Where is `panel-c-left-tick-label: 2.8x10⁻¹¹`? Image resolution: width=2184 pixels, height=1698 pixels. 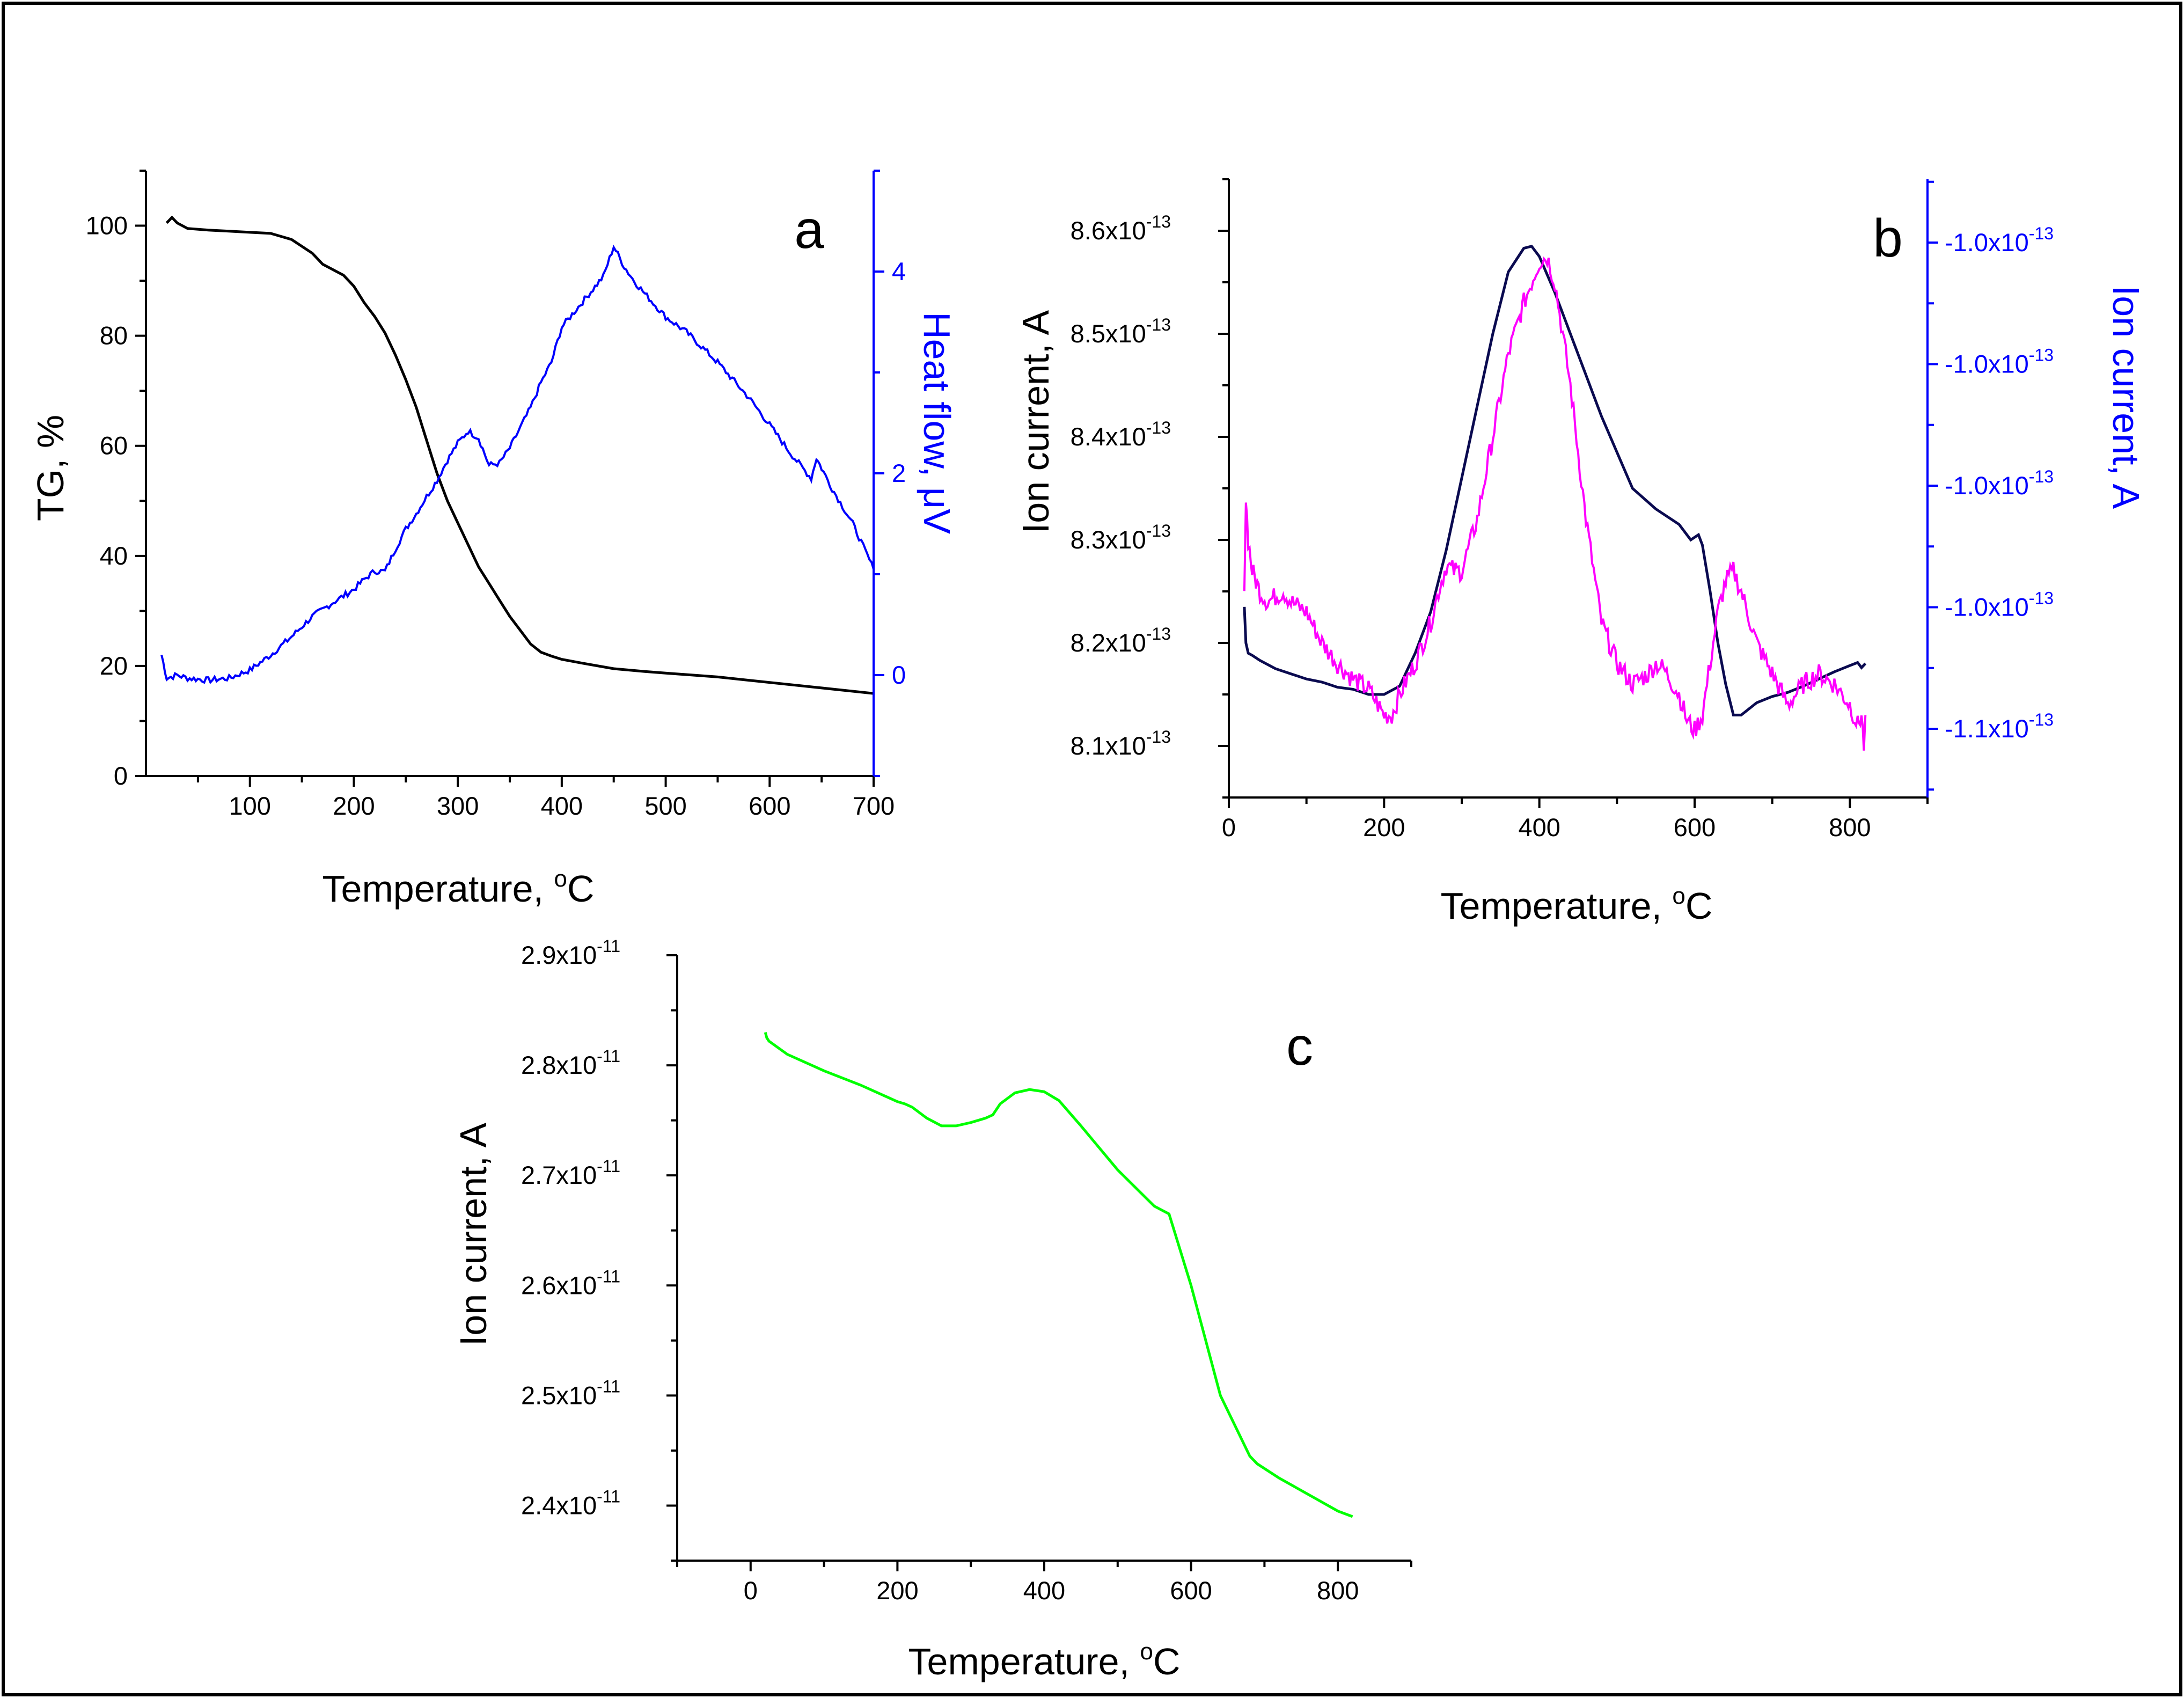 panel-c-left-tick-label: 2.8x10⁻¹¹ is located at coordinates (570, 1062).